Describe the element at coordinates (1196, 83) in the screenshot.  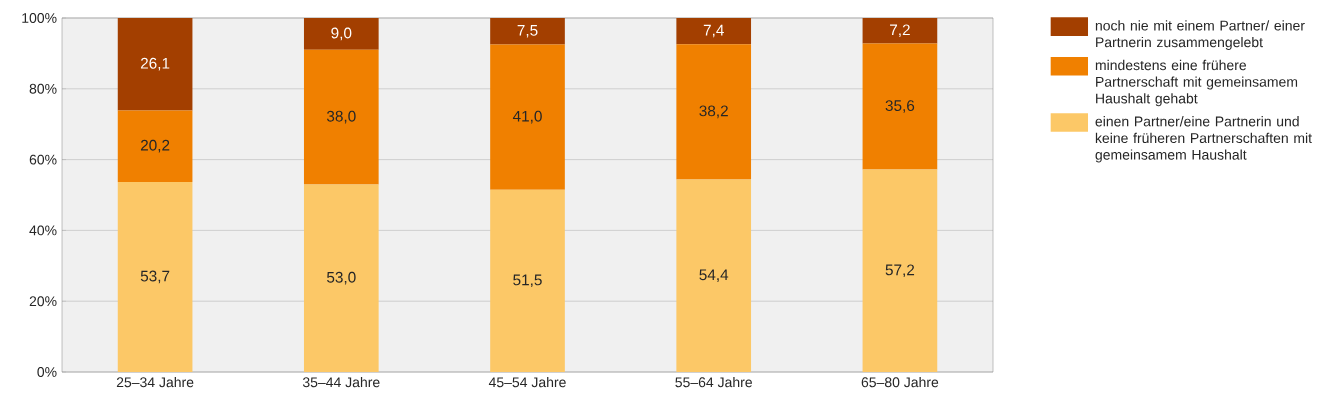
I see `legend-label: mindestens eine frühere Partnerschaft mit gemeinsamem Haushalt gehabt` at that location.